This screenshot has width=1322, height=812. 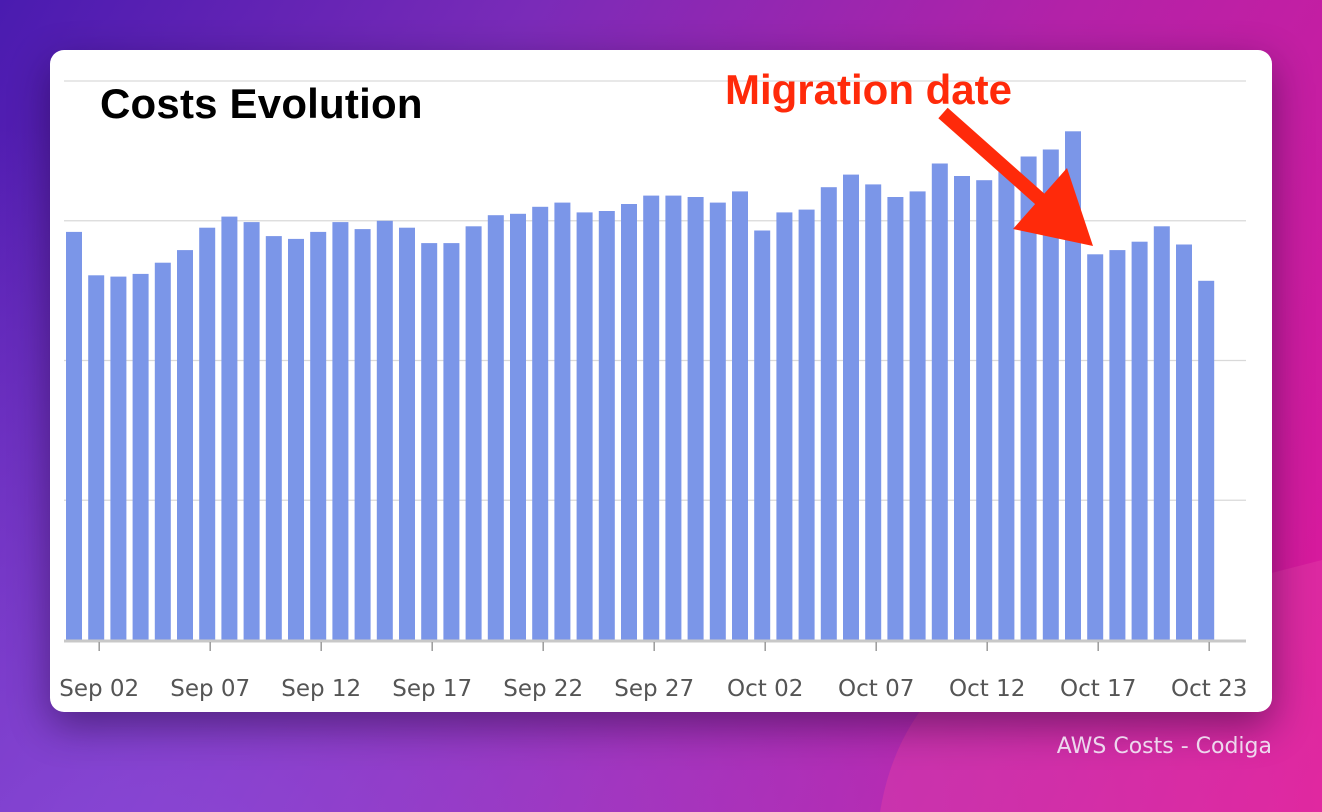 I want to click on annotation-arrow, so click(x=1015, y=176).